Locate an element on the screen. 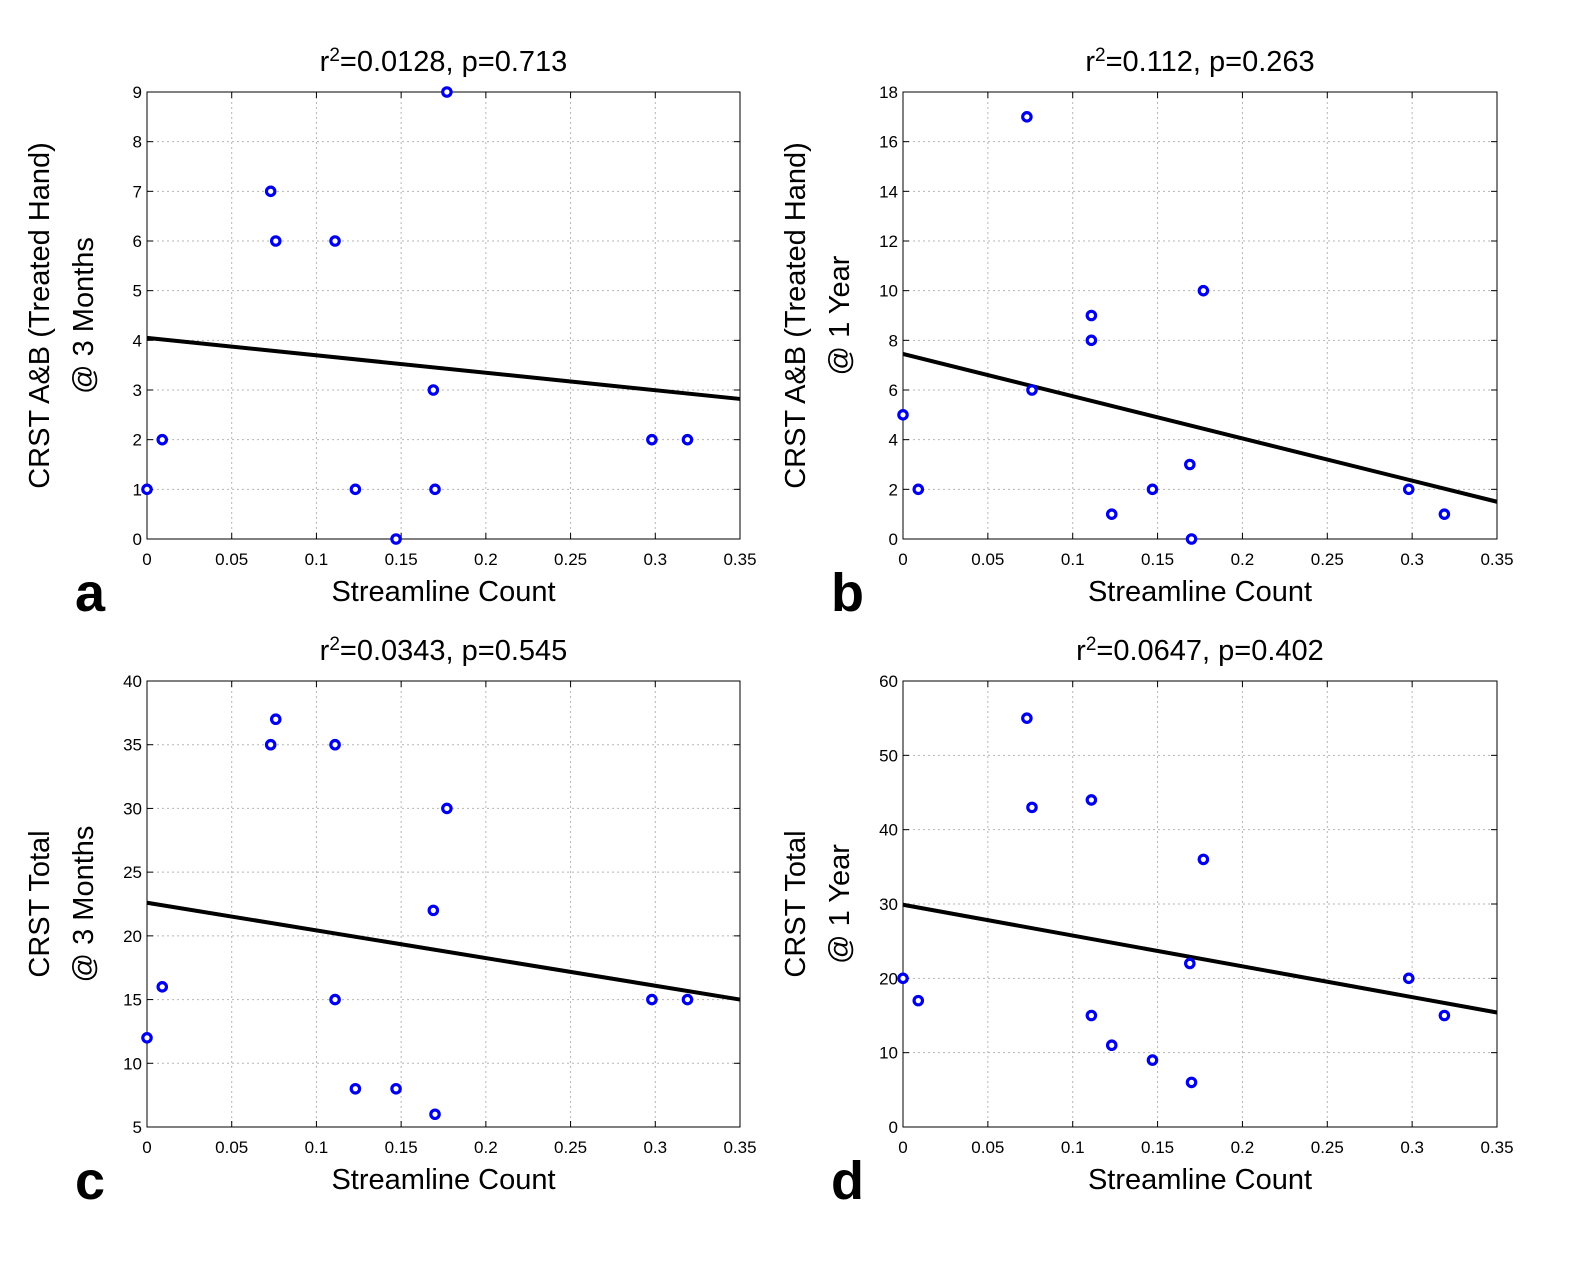  title-superscript: 2 is located at coordinates (334, 644).